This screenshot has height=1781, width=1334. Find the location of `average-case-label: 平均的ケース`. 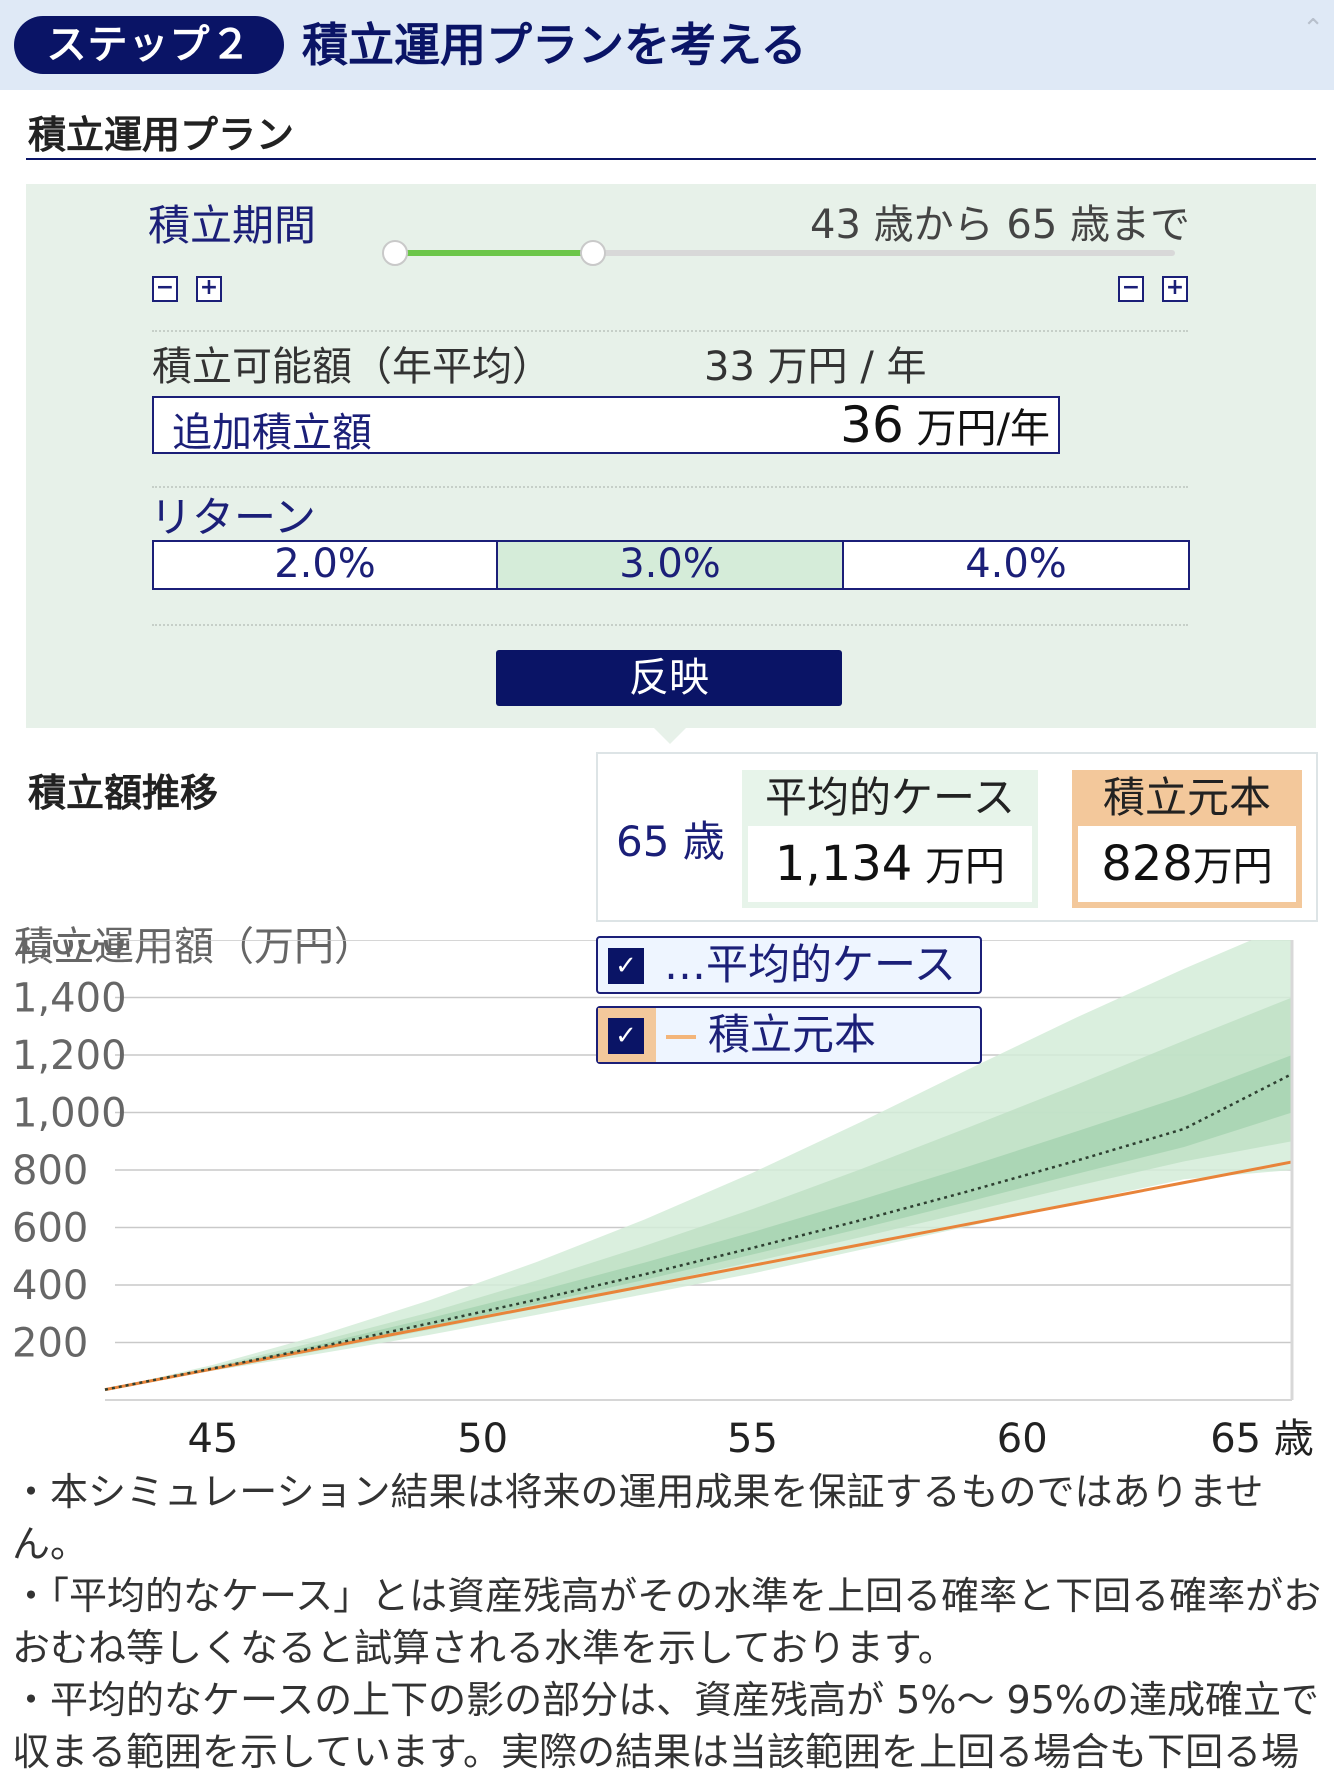

average-case-label: 平均的ケース is located at coordinates (890, 797).